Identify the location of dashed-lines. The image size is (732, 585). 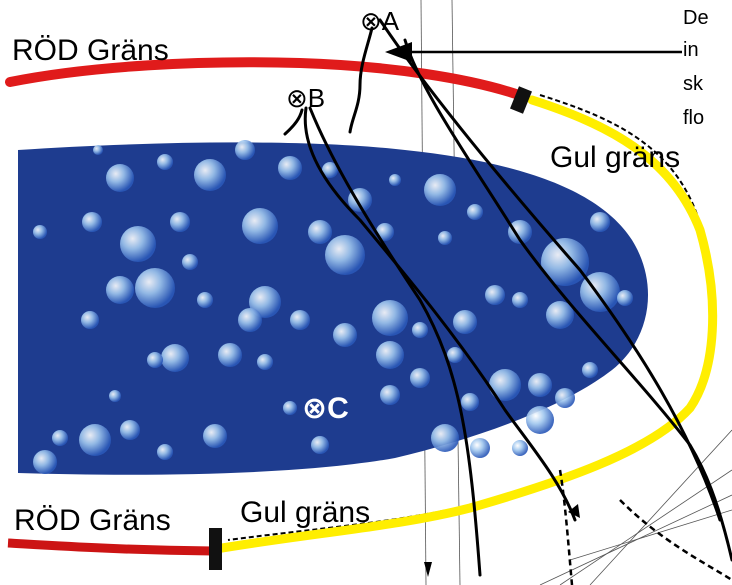
(645, 527).